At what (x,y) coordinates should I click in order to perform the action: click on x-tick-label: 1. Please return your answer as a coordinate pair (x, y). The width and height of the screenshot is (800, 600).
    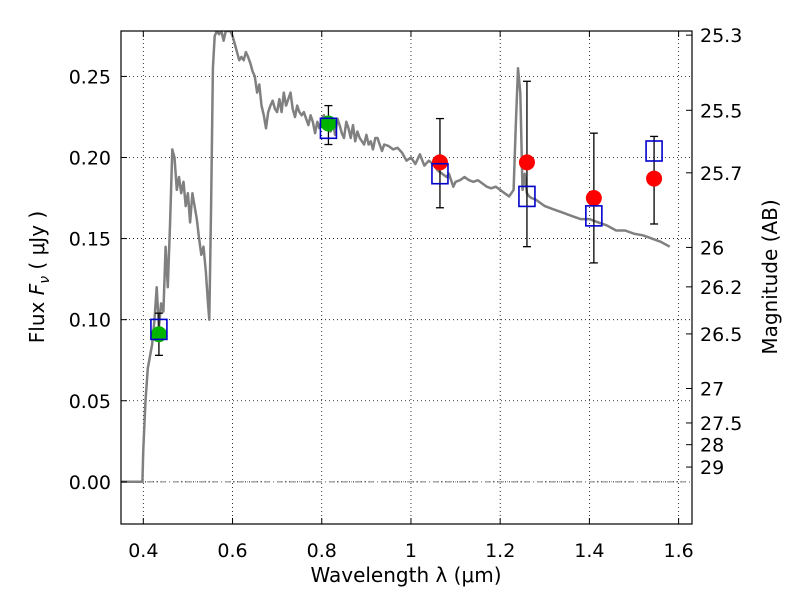
    Looking at the image, I should click on (411, 551).